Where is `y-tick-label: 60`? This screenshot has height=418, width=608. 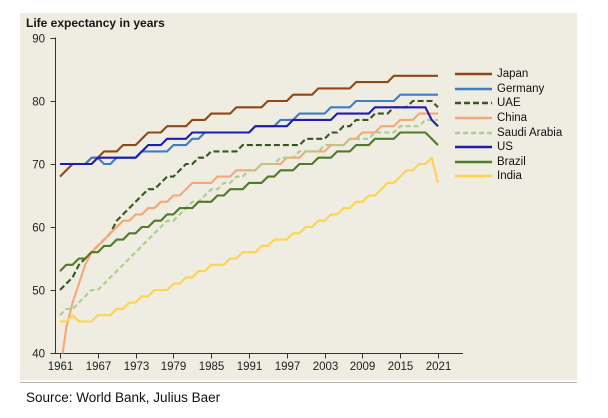
y-tick-label: 60 is located at coordinates (38, 229).